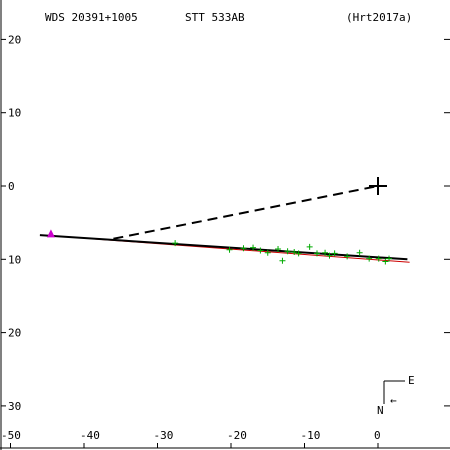 The height and width of the screenshot is (450, 450). I want to click on header-reference: (Hrt2017a), so click(379, 17).